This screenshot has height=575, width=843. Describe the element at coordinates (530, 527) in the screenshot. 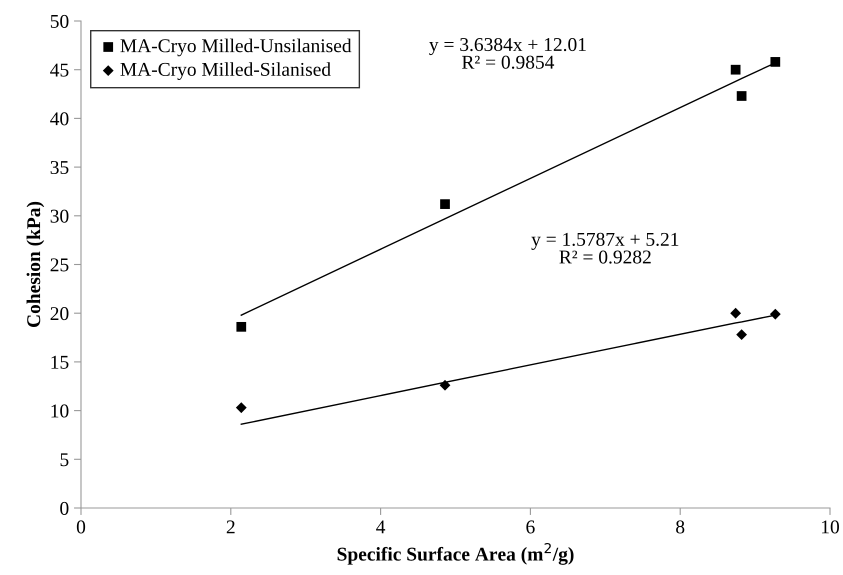

I see `x-tick-label: 6` at that location.